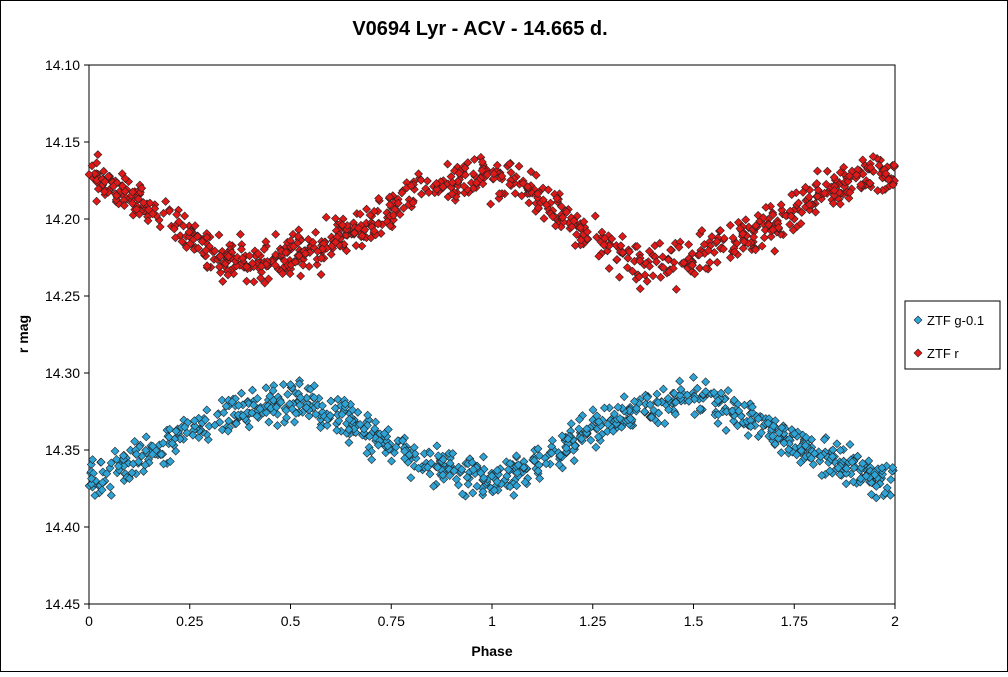 This screenshot has height=677, width=1008. Describe the element at coordinates (592, 621) in the screenshot. I see `x-tick-label: 1.25` at that location.